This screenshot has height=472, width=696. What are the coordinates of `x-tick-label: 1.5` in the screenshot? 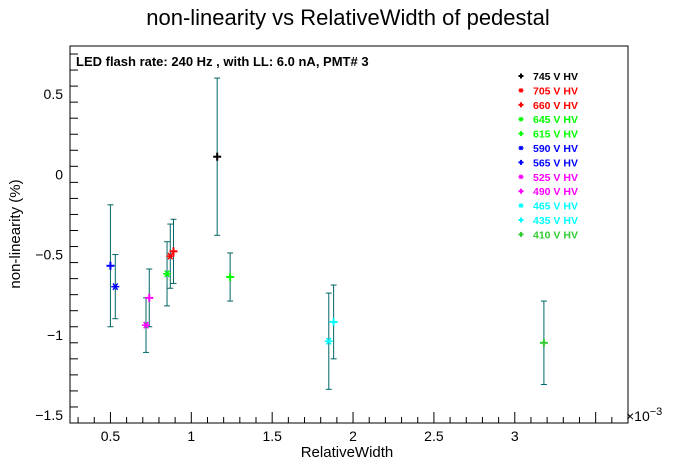 It's located at (272, 436).